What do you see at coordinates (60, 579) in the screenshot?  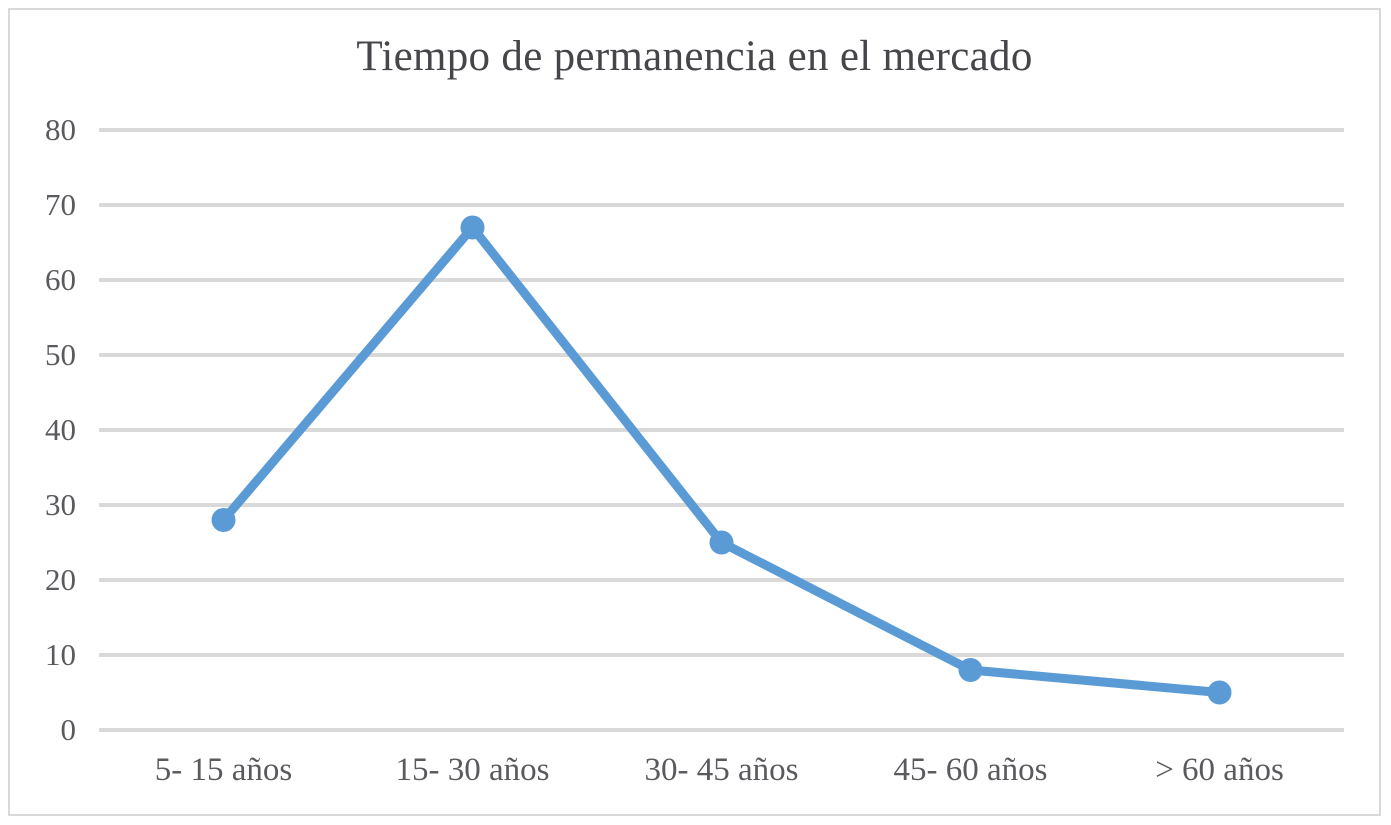 I see `y-axis-tick-label: 20` at bounding box center [60, 579].